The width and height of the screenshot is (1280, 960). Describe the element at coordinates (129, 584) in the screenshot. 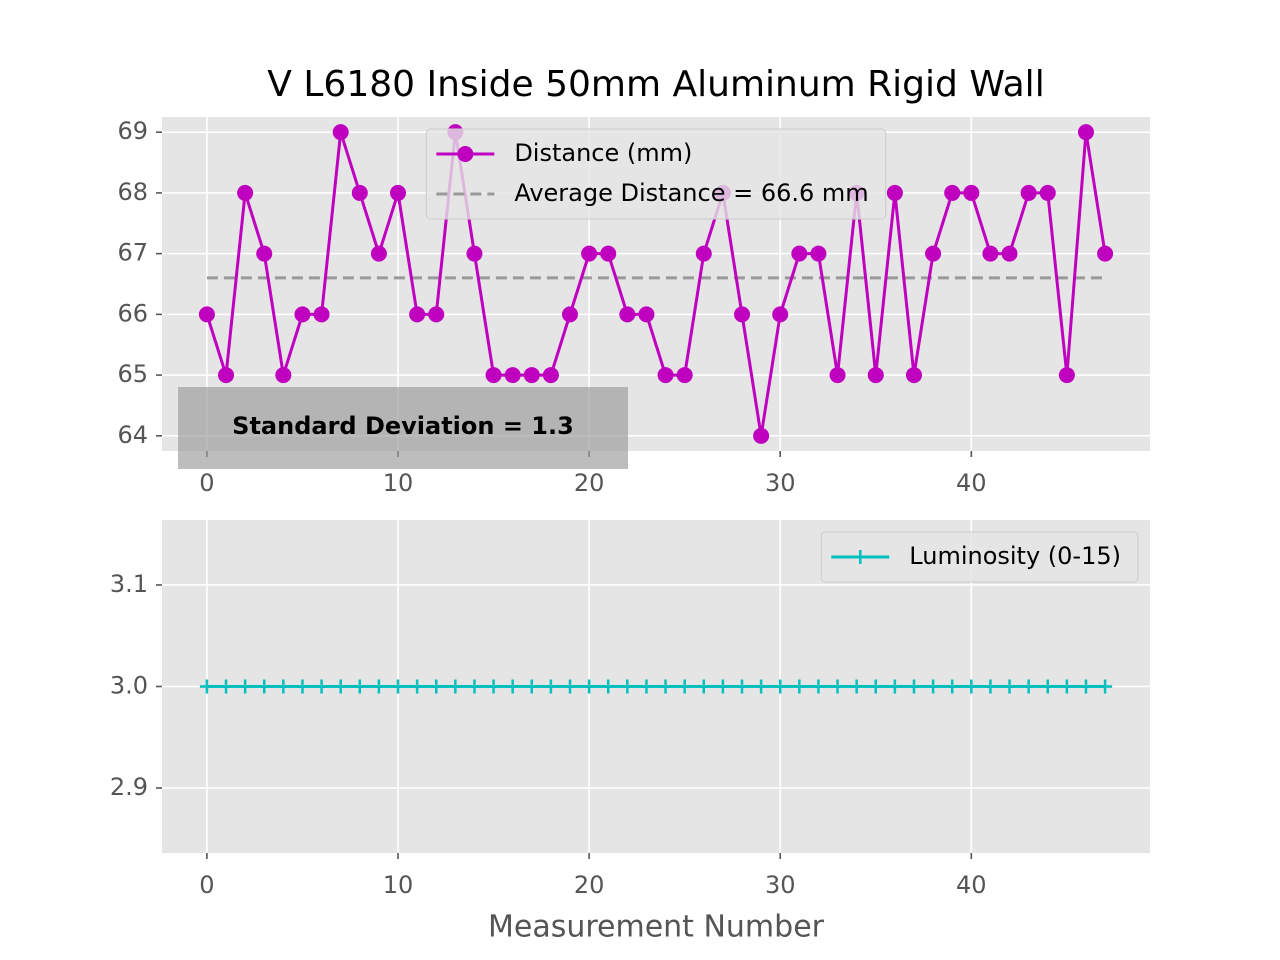

I see `y-tick-label: 3.1` at that location.